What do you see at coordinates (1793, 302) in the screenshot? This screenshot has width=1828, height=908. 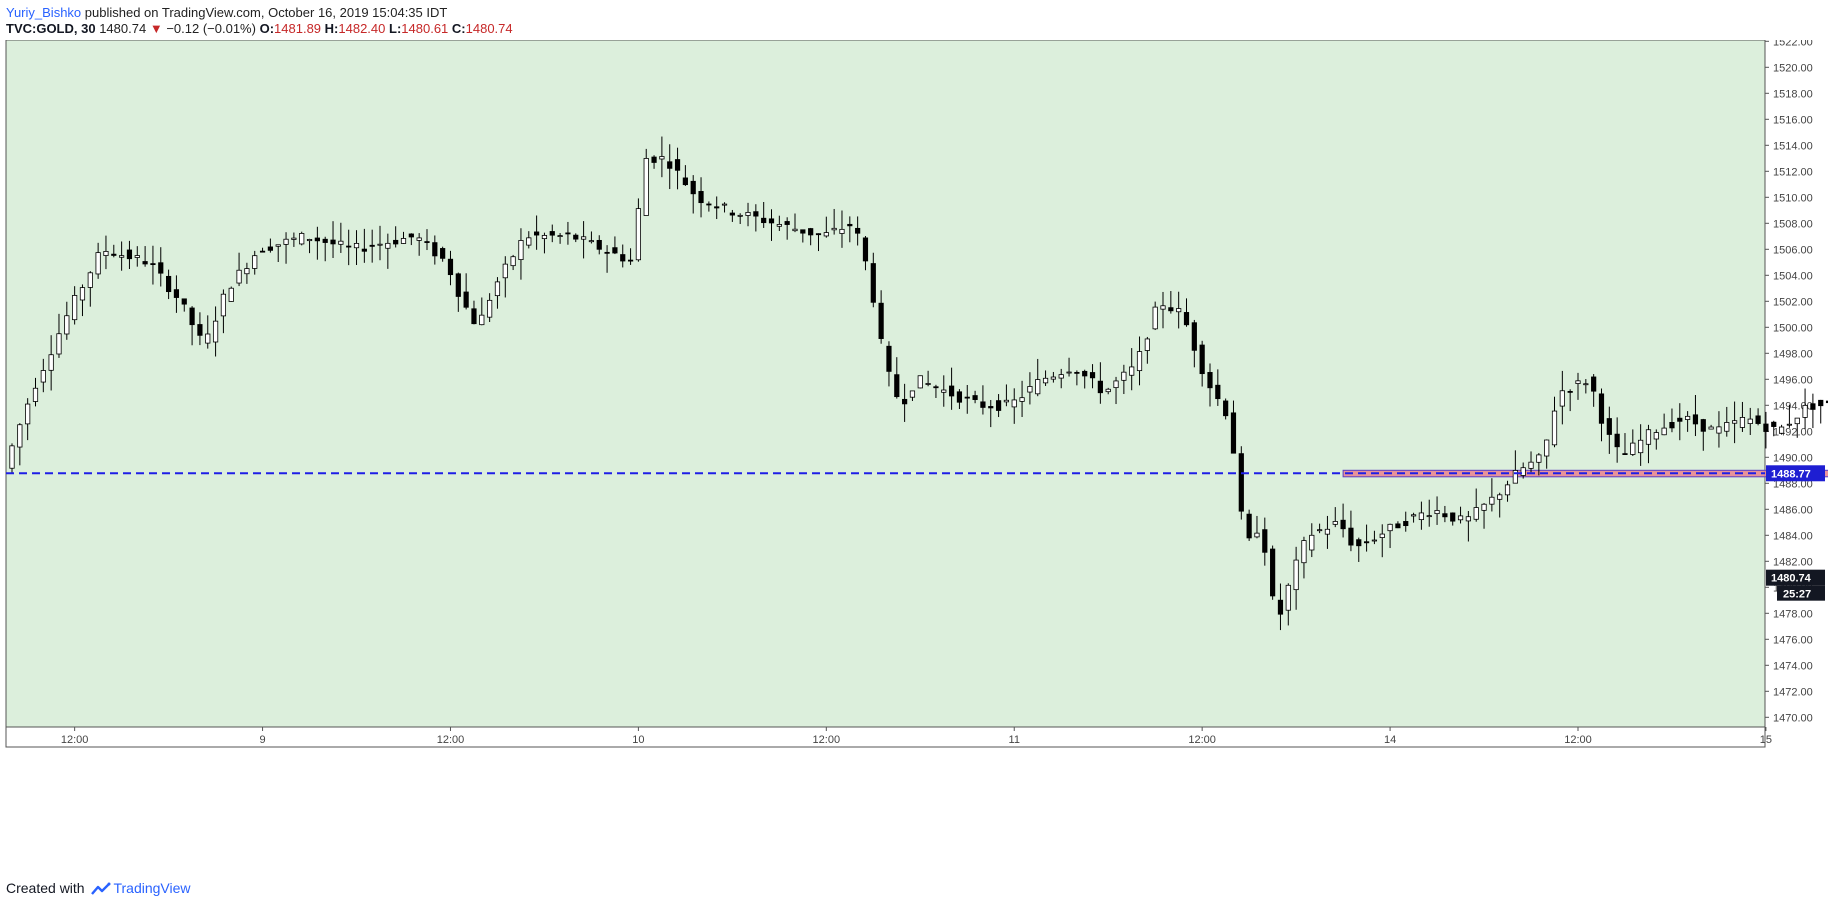 I see `y-tick-label: 1502.00` at bounding box center [1793, 302].